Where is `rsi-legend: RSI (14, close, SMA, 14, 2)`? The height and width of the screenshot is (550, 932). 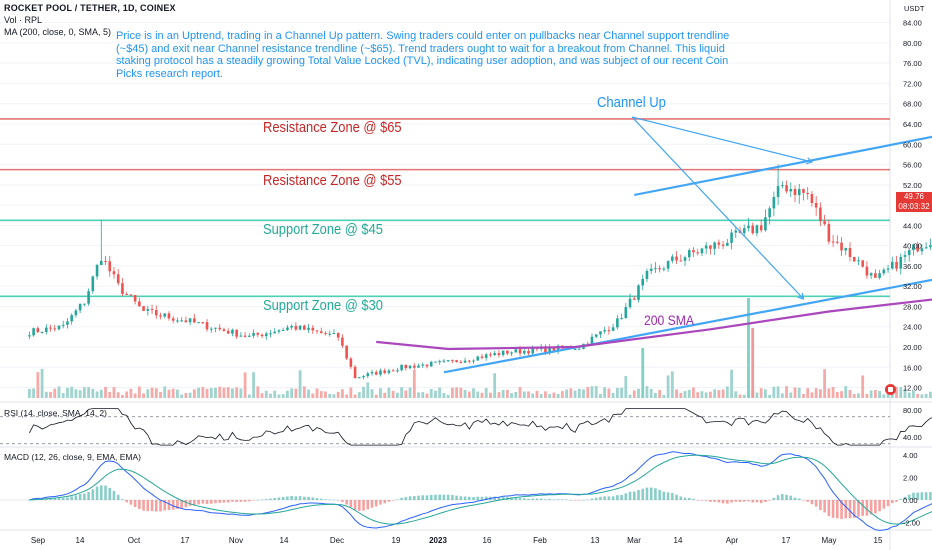 rsi-legend: RSI (14, close, SMA, 14, 2) is located at coordinates (55, 413).